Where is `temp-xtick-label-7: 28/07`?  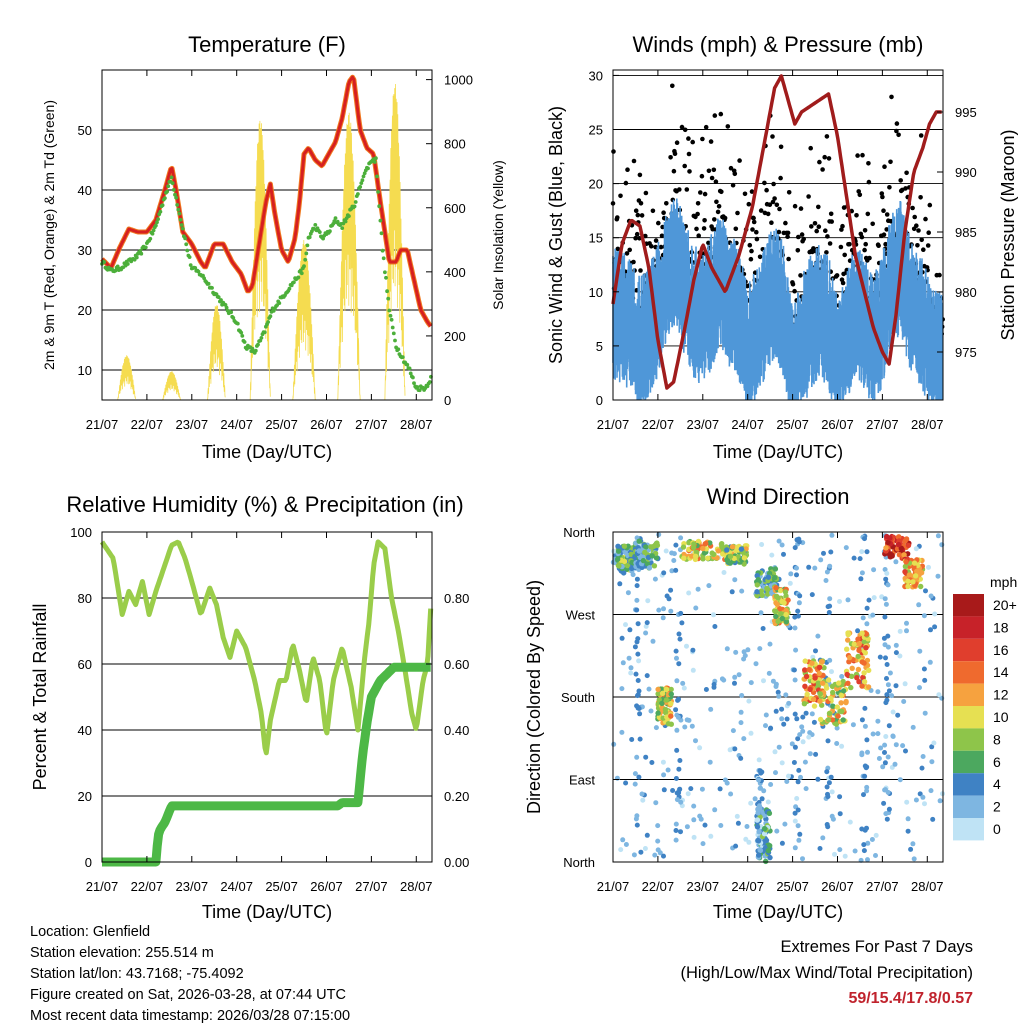
temp-xtick-label-7: 28/07 is located at coordinates (416, 424).